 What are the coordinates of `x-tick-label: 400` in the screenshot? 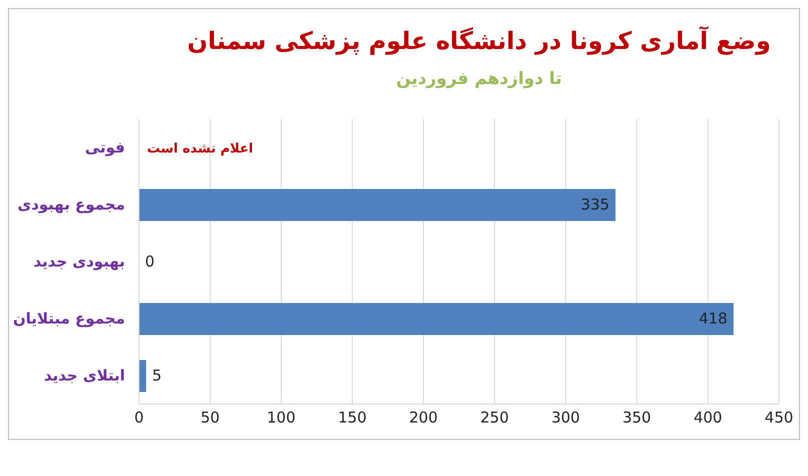 It's located at (708, 417).